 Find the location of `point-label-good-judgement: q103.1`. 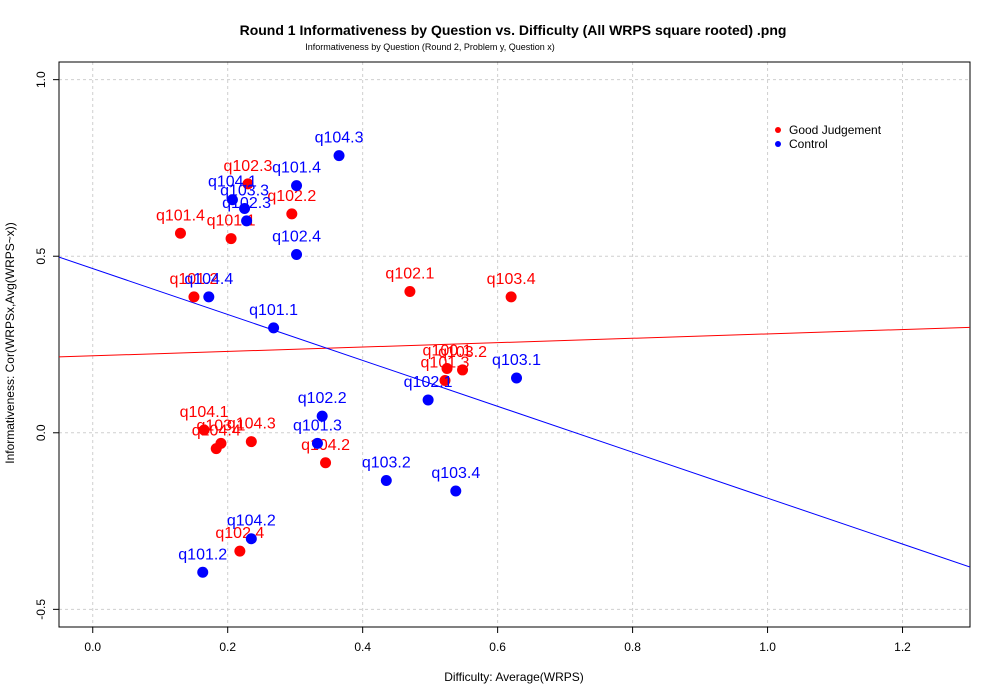

point-label-good-judgement: q103.1 is located at coordinates (220, 425).